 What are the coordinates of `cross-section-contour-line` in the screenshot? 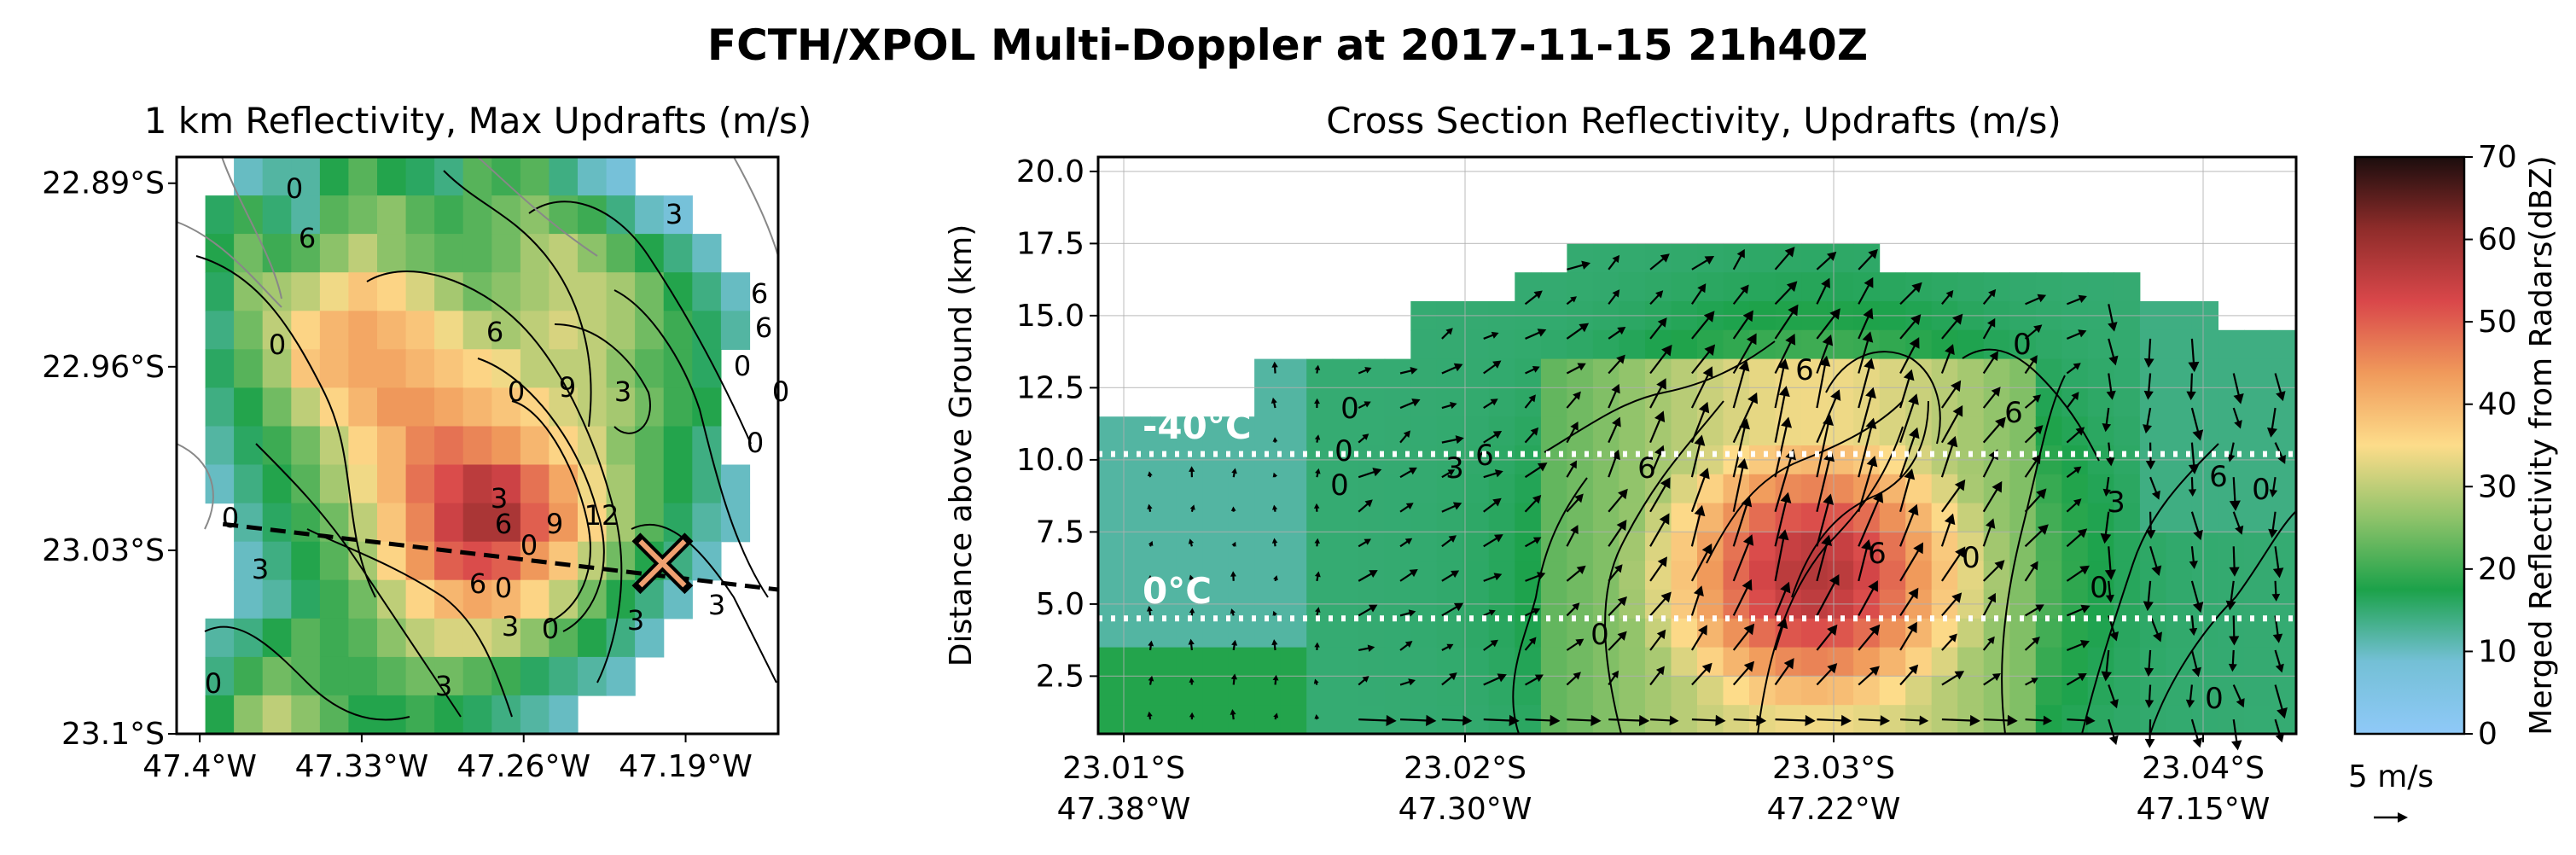 It's located at (1664, 567).